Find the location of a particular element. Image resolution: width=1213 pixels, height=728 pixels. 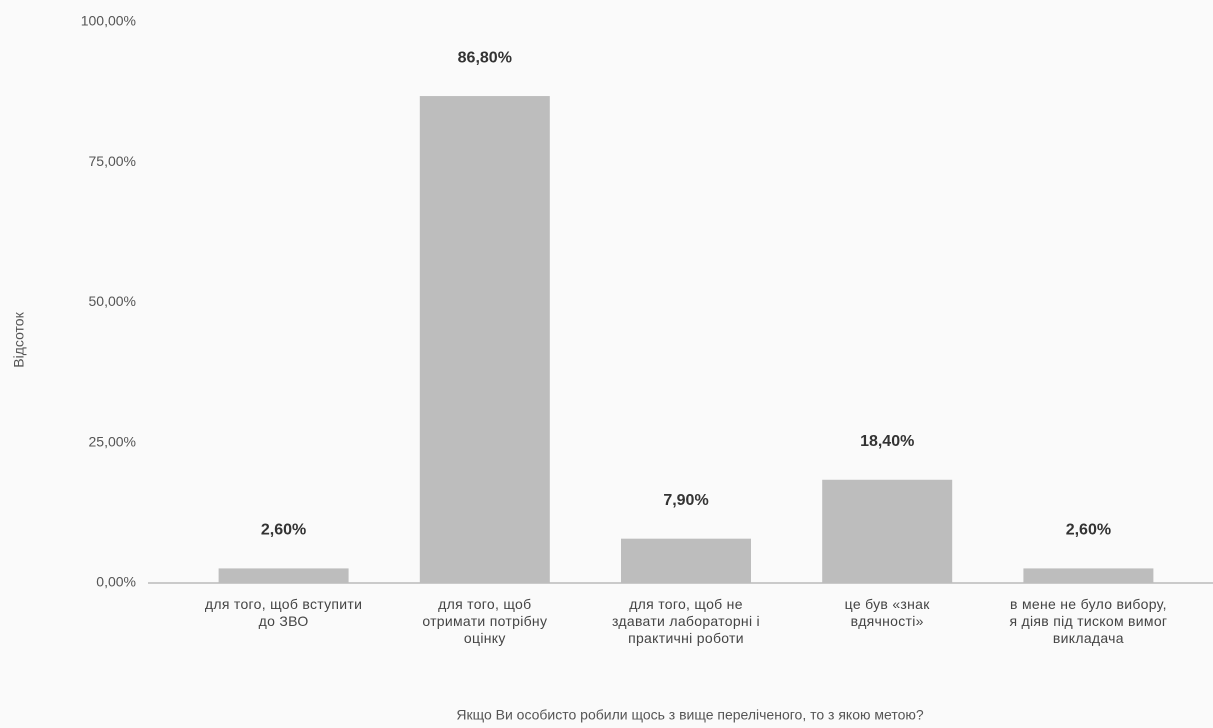

y-tick-label: 100,00% is located at coordinates (108, 21).